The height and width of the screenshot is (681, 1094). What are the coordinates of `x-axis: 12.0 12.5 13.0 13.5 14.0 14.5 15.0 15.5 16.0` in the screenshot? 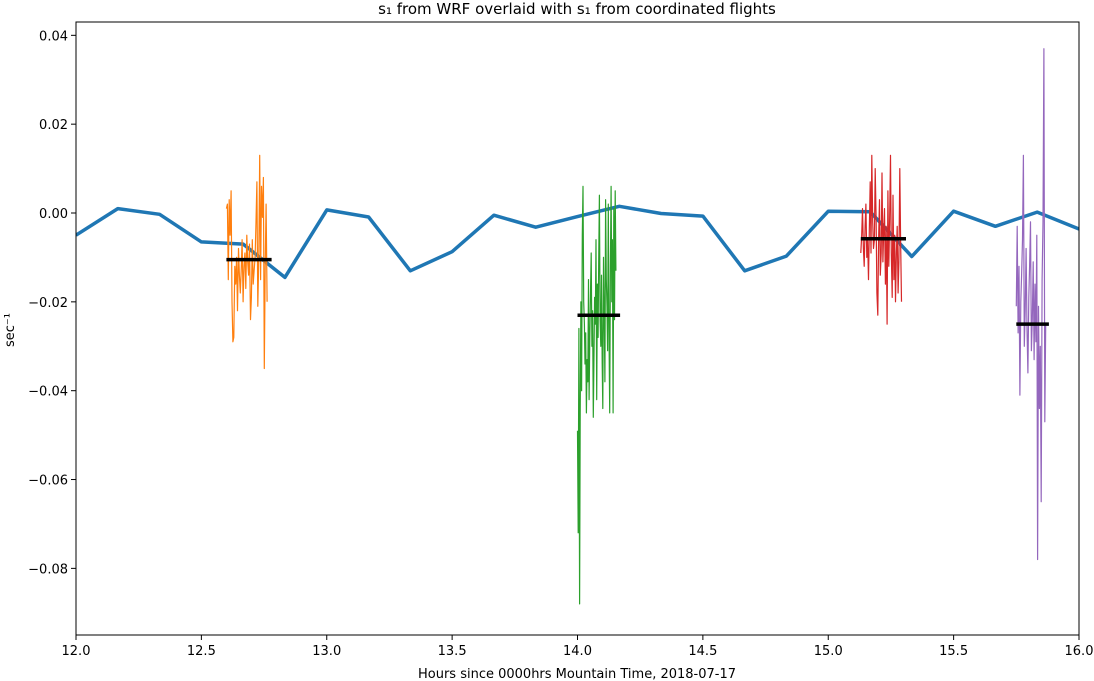 It's located at (578, 647).